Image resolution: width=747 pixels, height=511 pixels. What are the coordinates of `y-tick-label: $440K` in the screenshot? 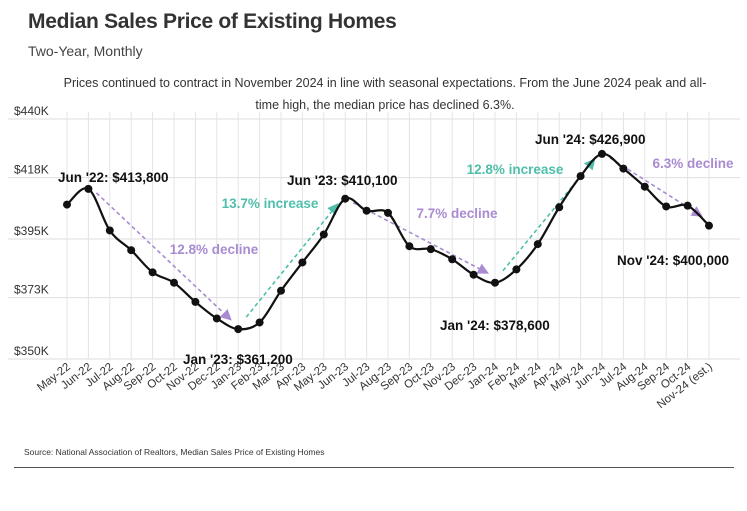 It's located at (31, 111).